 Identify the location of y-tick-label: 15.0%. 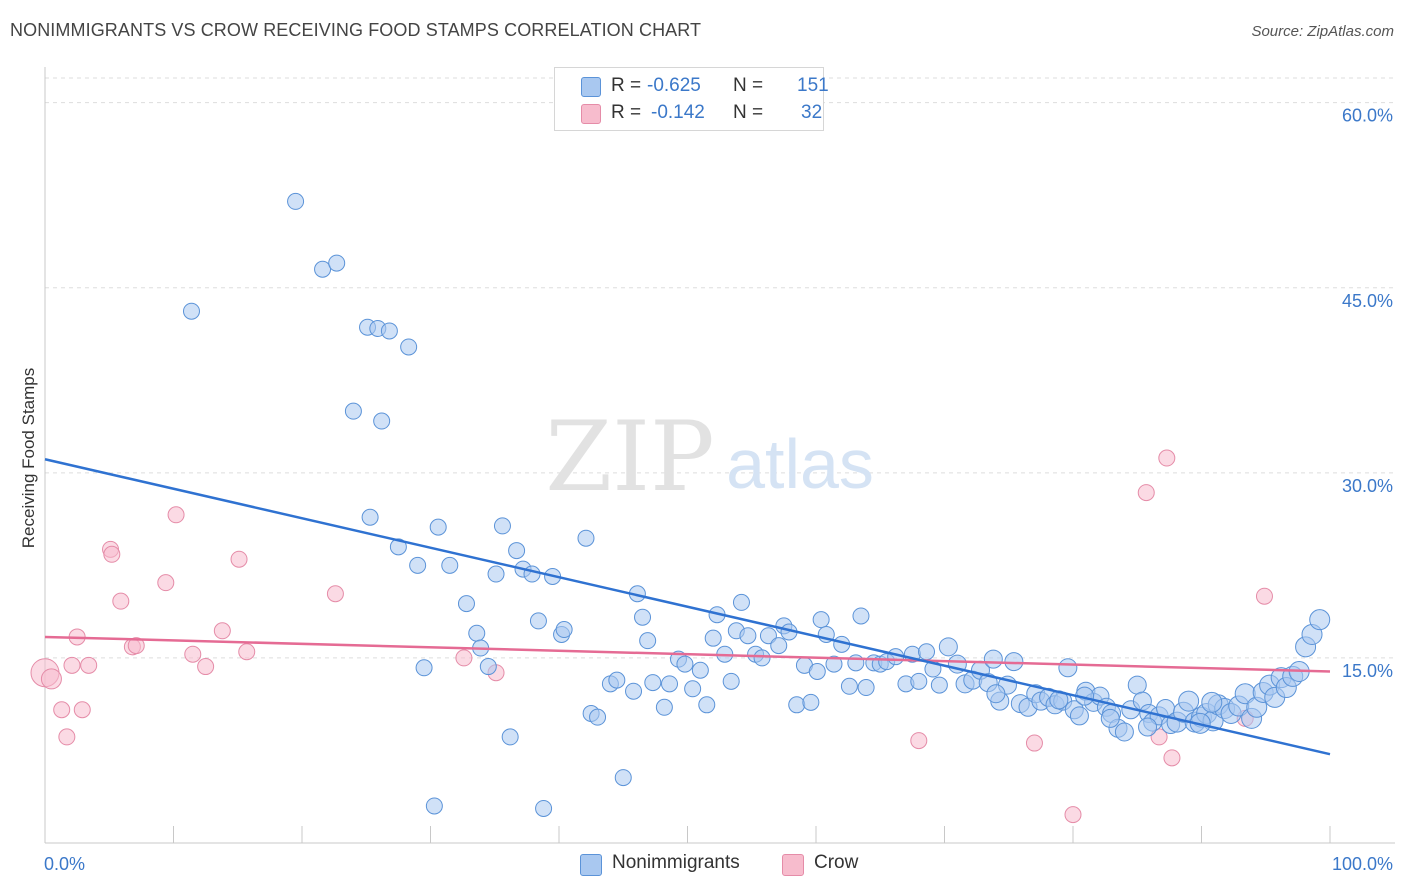
(1367, 671).